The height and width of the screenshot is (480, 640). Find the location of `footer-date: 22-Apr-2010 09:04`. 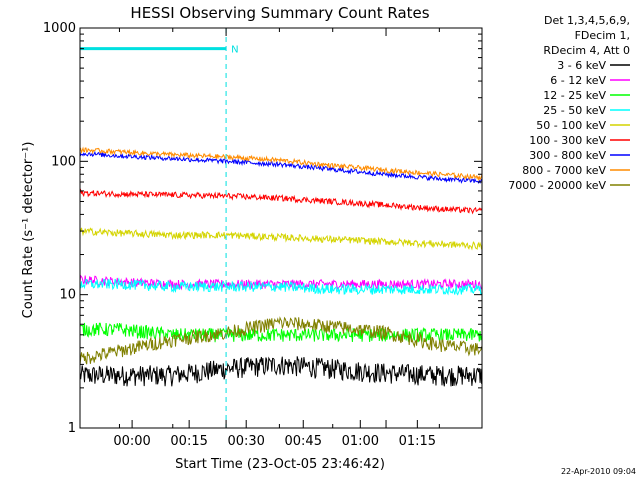

footer-date: 22-Apr-2010 09:04 is located at coordinates (598, 471).